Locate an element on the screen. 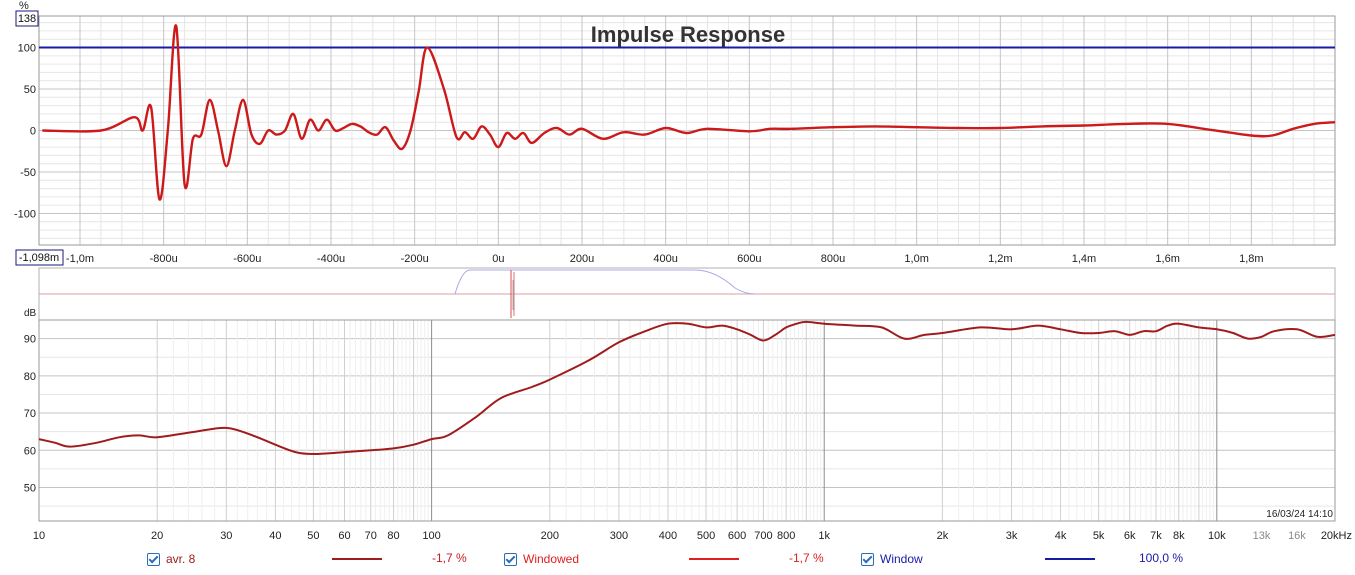  freq-x-tick-label: 3k is located at coordinates (1012, 536).